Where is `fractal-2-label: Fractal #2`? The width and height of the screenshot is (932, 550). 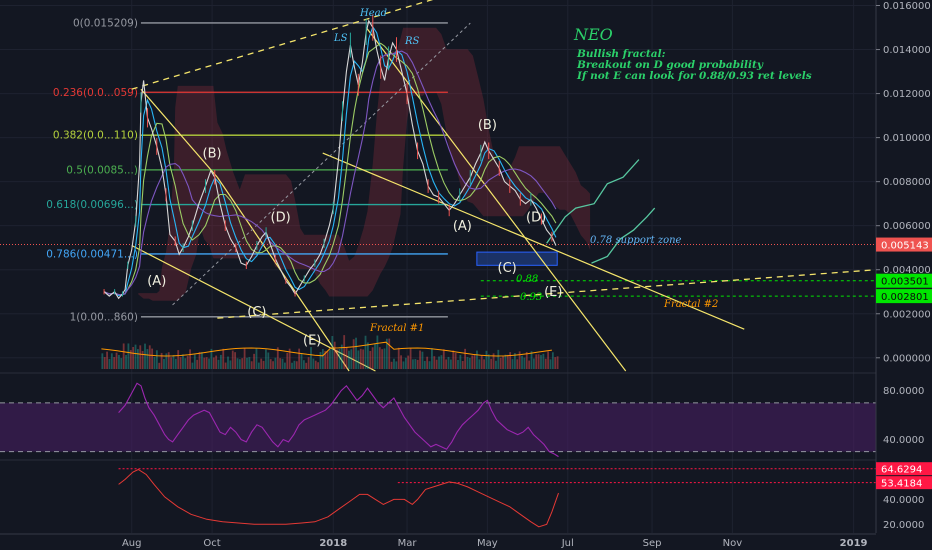 fractal-2-label: Fractal #2 is located at coordinates (690, 304).